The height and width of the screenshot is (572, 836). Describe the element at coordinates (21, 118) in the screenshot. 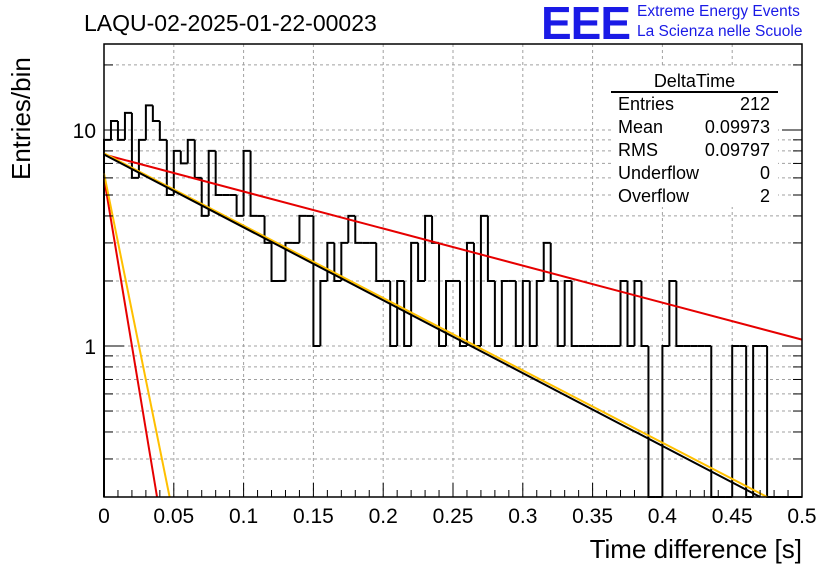

I see `y-axis-label: Entries/bin` at that location.